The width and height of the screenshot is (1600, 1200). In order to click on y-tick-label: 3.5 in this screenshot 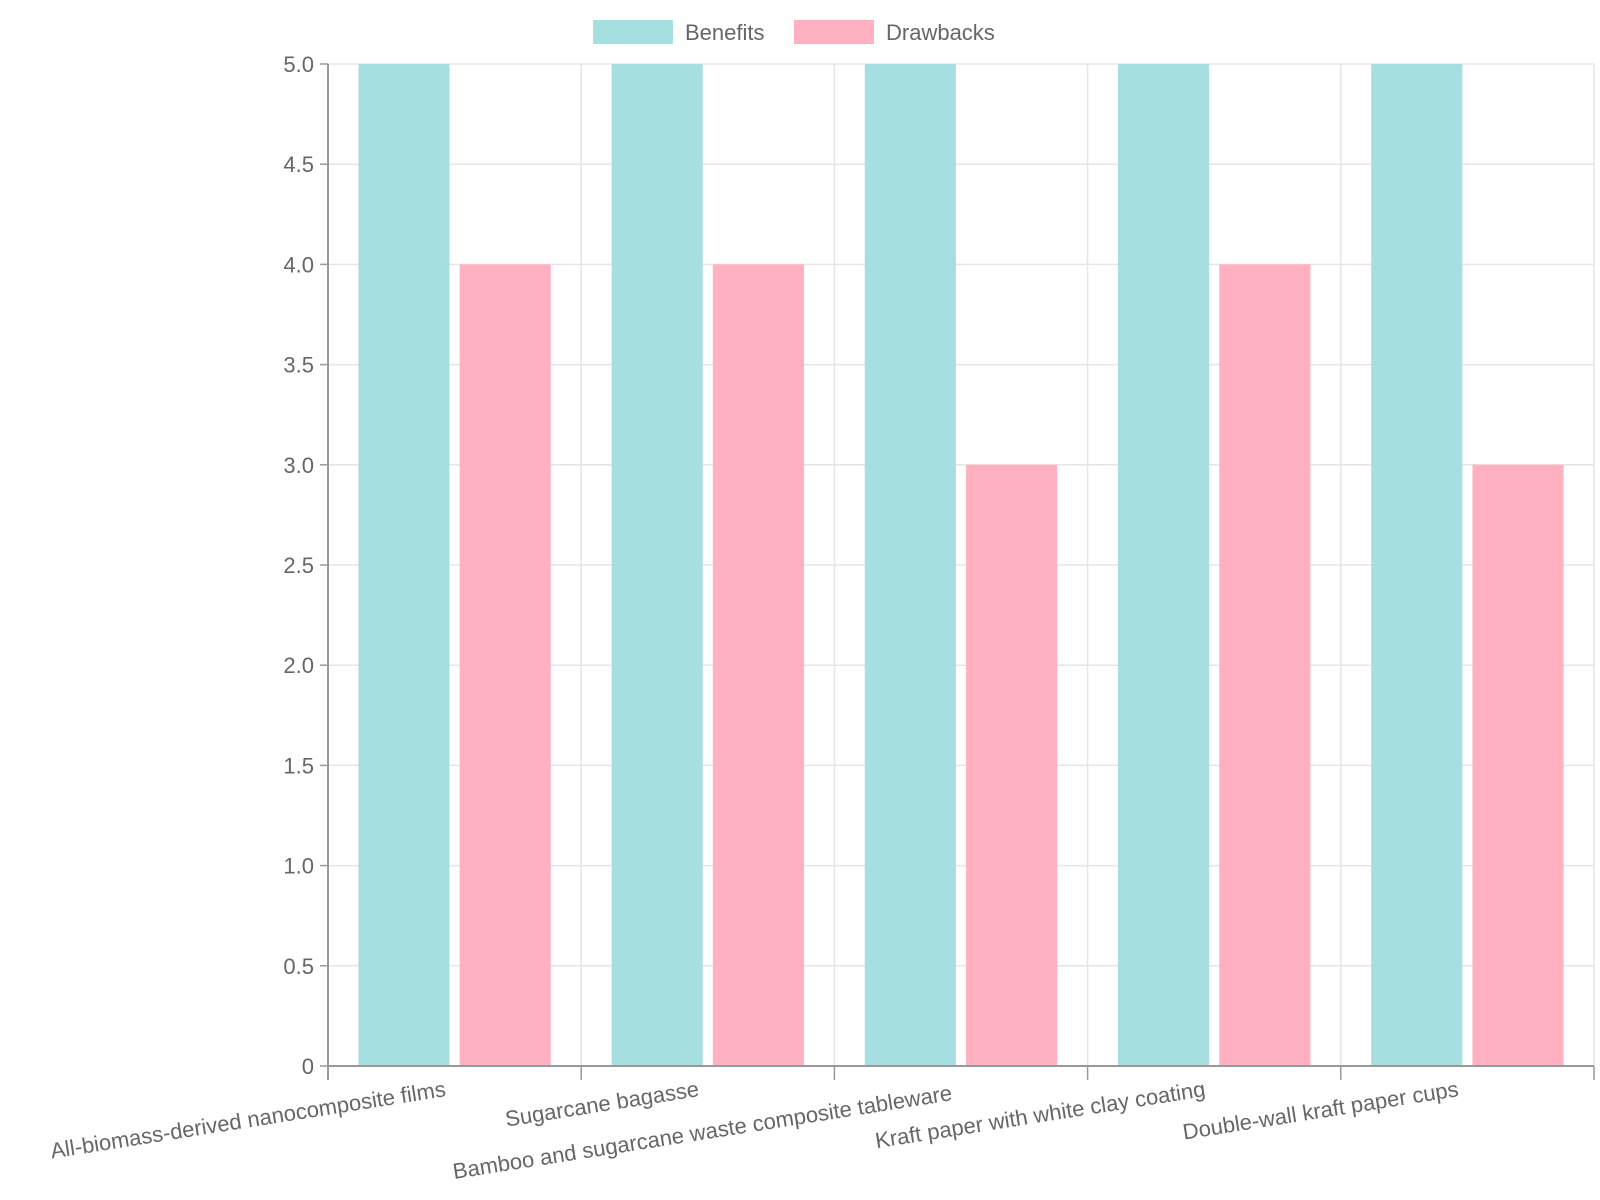, I will do `click(298, 365)`.